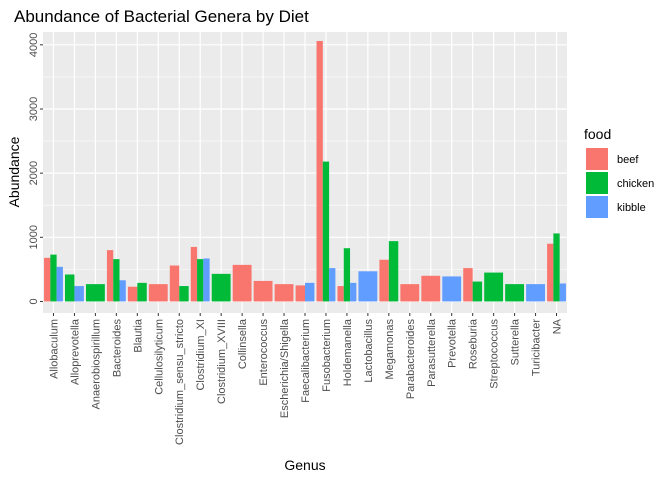 This screenshot has height=480, width=672. Describe the element at coordinates (34, 45) in the screenshot. I see `y-tick-label: 4000` at that location.